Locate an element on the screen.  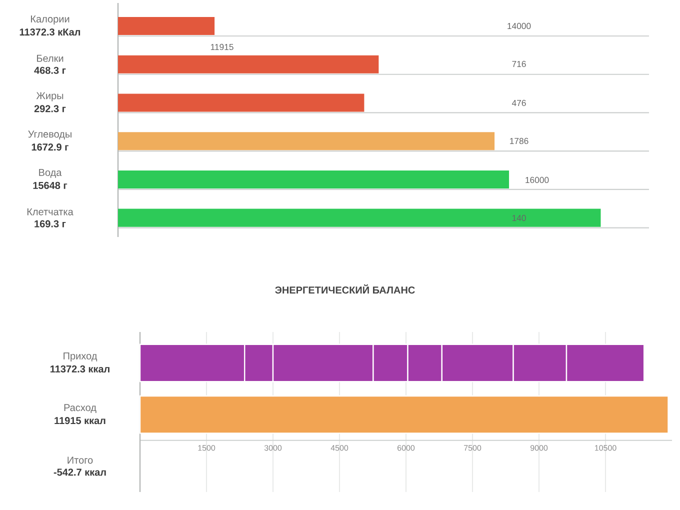
annotation: 11915 is located at coordinates (222, 47).